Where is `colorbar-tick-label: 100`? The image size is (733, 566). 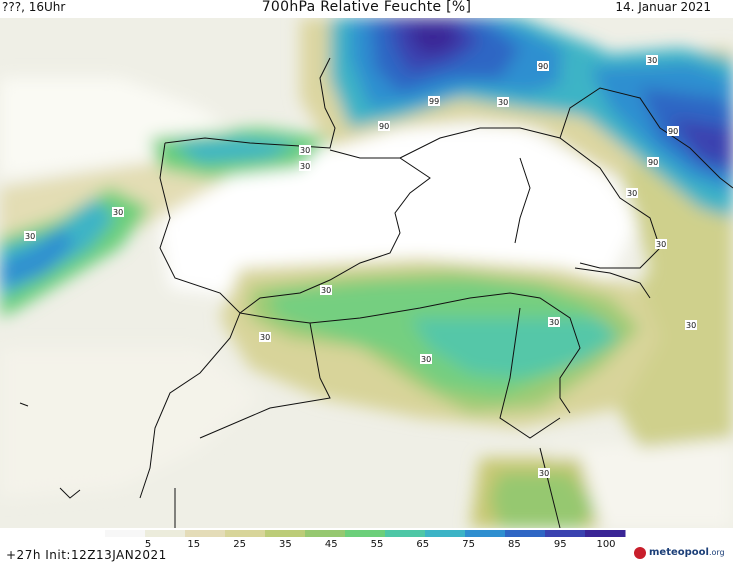 colorbar-tick-label: 100 is located at coordinates (605, 543).